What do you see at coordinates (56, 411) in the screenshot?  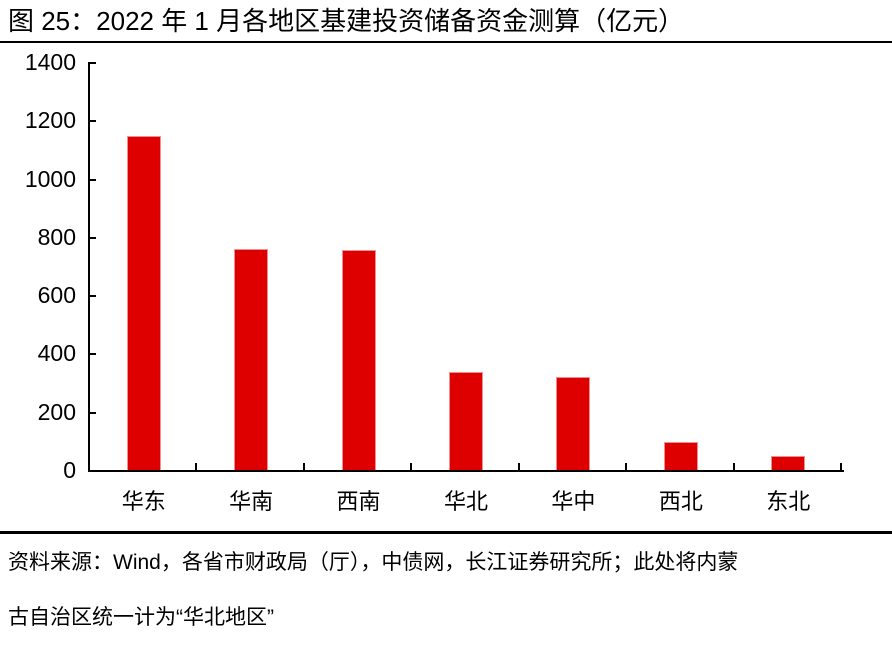 I see `y-axis-tick-label: 200` at bounding box center [56, 411].